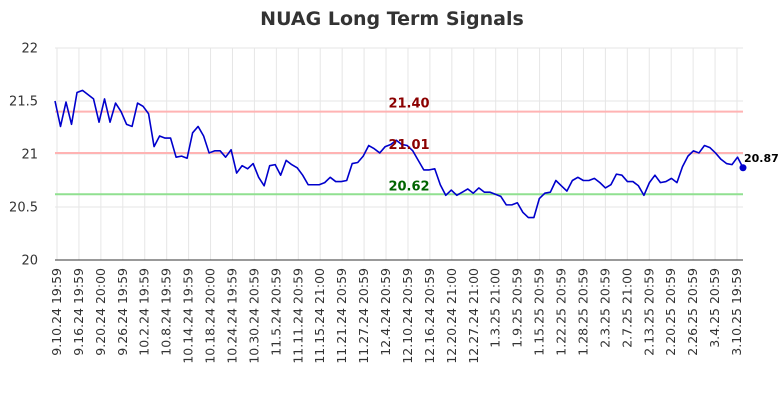 This screenshot has width=784, height=400. I want to click on x-tick-label: 10.30.24 20:59, so click(253, 316).